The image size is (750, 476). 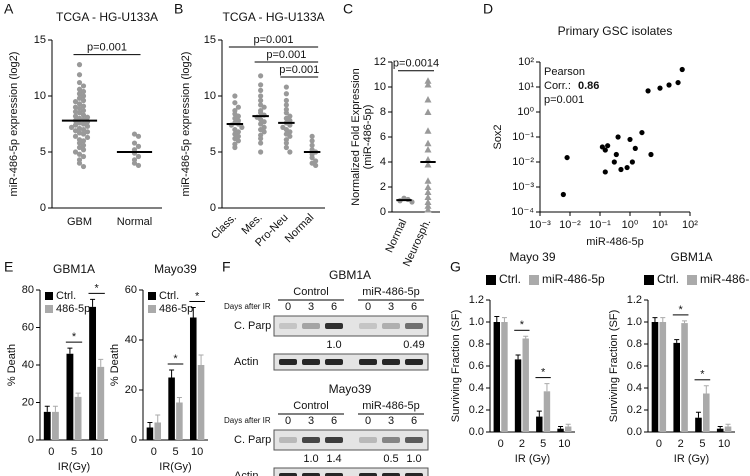 What do you see at coordinates (380, 87) in the screenshot?
I see `y-tick-label: 10` at bounding box center [380, 87].